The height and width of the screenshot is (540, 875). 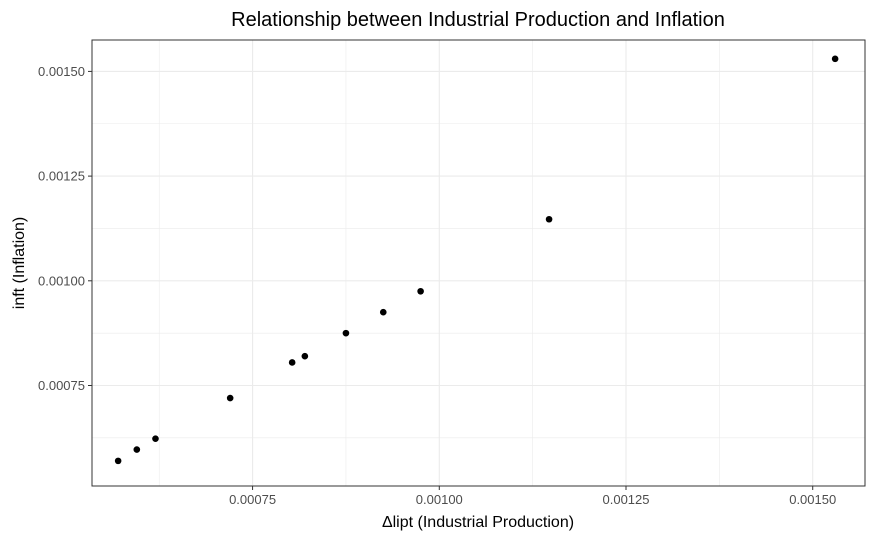 What do you see at coordinates (61, 280) in the screenshot?
I see `y-tick-label: 0.00100` at bounding box center [61, 280].